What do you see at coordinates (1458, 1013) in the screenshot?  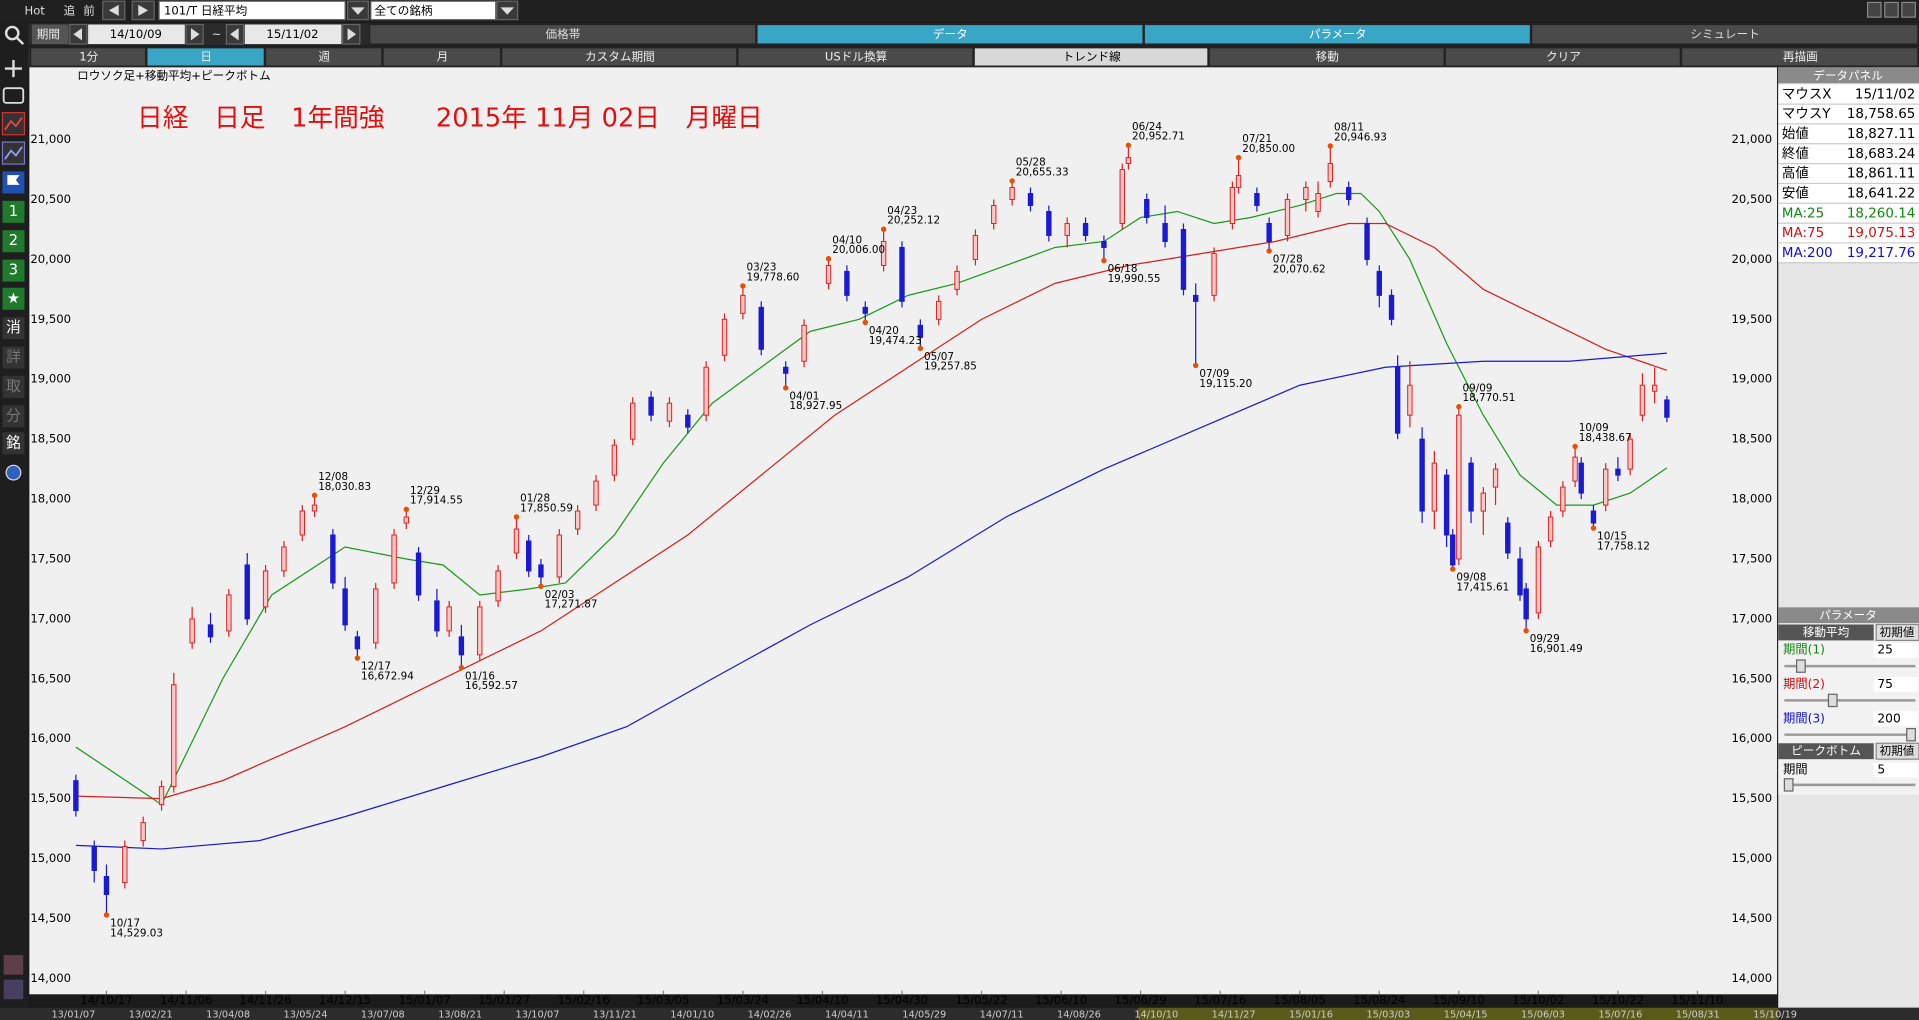 I see `scroll-thumb` at bounding box center [1458, 1013].